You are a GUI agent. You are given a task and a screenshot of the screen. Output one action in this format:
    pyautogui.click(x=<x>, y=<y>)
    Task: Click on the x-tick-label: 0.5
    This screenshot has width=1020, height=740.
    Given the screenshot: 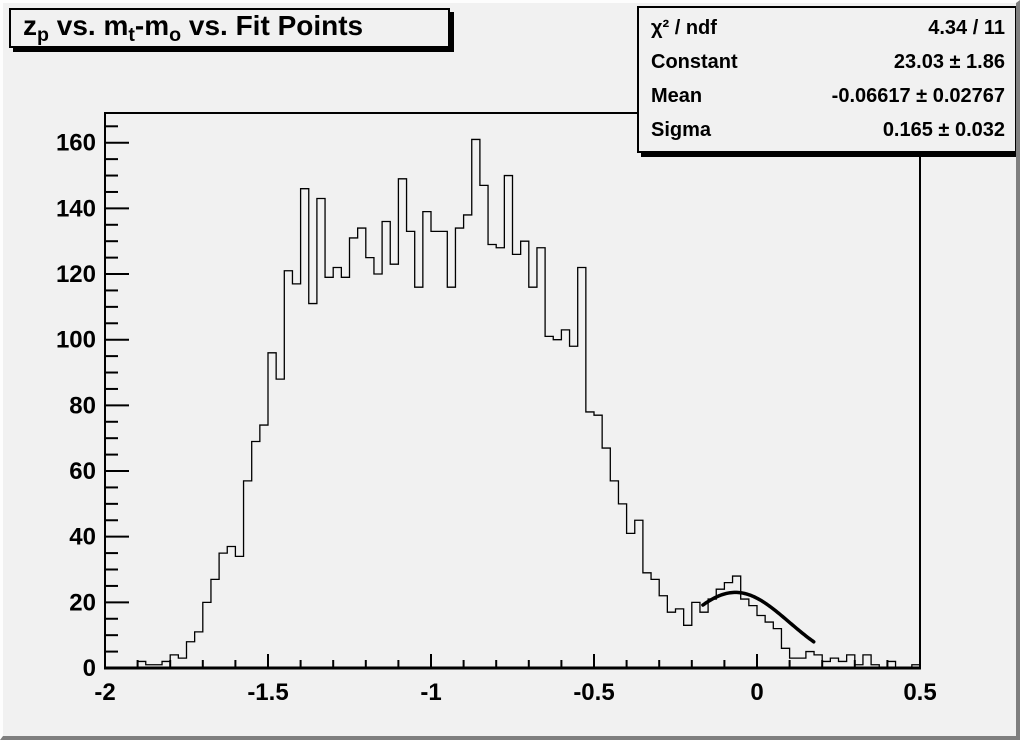 What is the action you would take?
    pyautogui.click(x=919, y=692)
    